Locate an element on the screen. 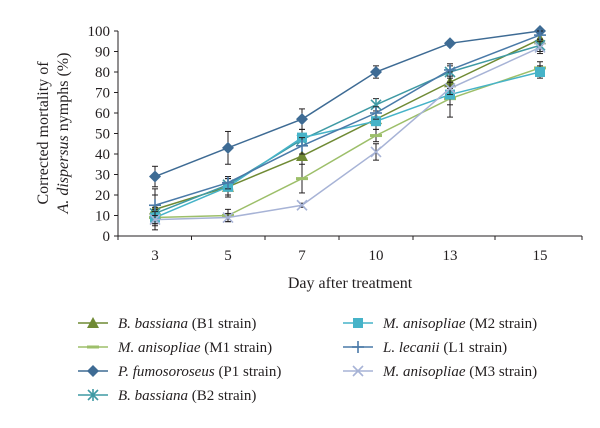 The image size is (600, 428). legend-item: B. bassiana (B2 strain) is located at coordinates (167, 396).